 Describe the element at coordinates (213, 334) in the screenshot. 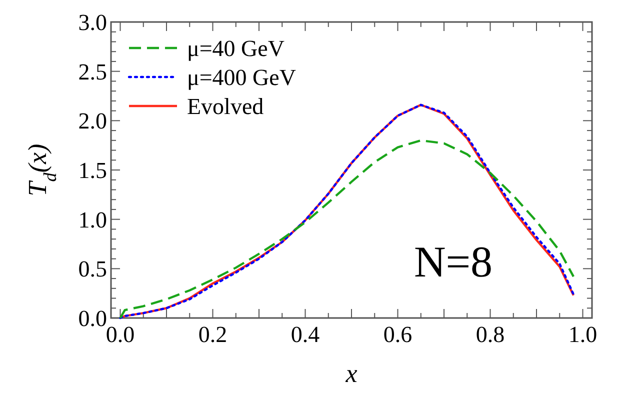

I see `x-tick-label: 0.2` at that location.